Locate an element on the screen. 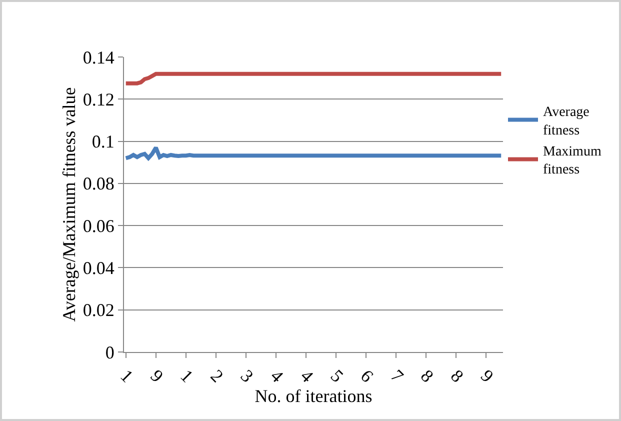 This screenshot has height=421, width=621. y-tick-label: 0.02 is located at coordinates (98, 310).